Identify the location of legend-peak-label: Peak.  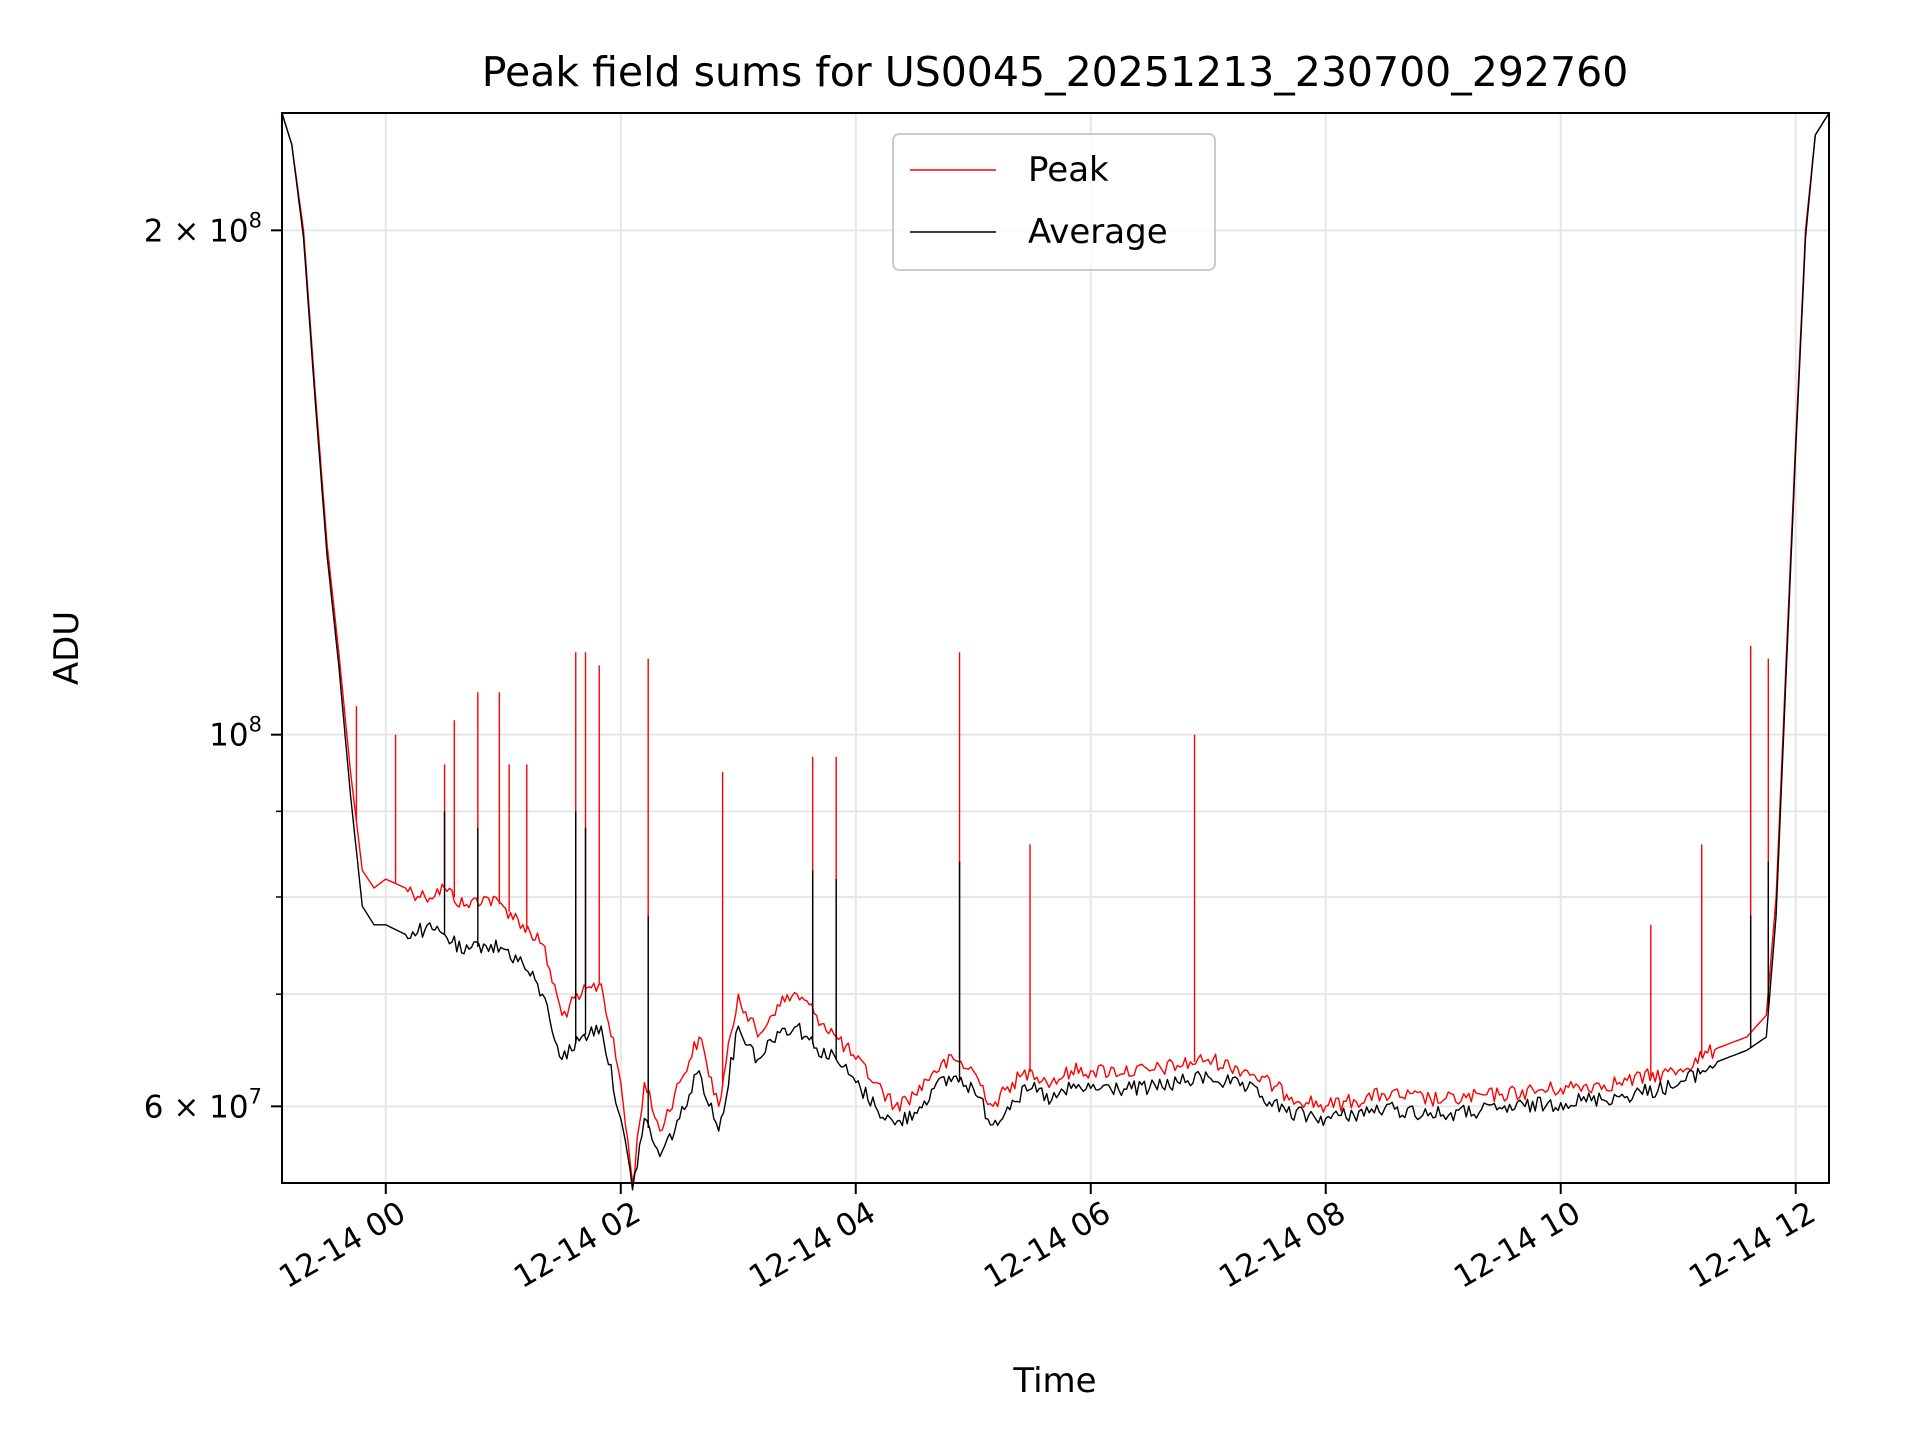
(1068, 170).